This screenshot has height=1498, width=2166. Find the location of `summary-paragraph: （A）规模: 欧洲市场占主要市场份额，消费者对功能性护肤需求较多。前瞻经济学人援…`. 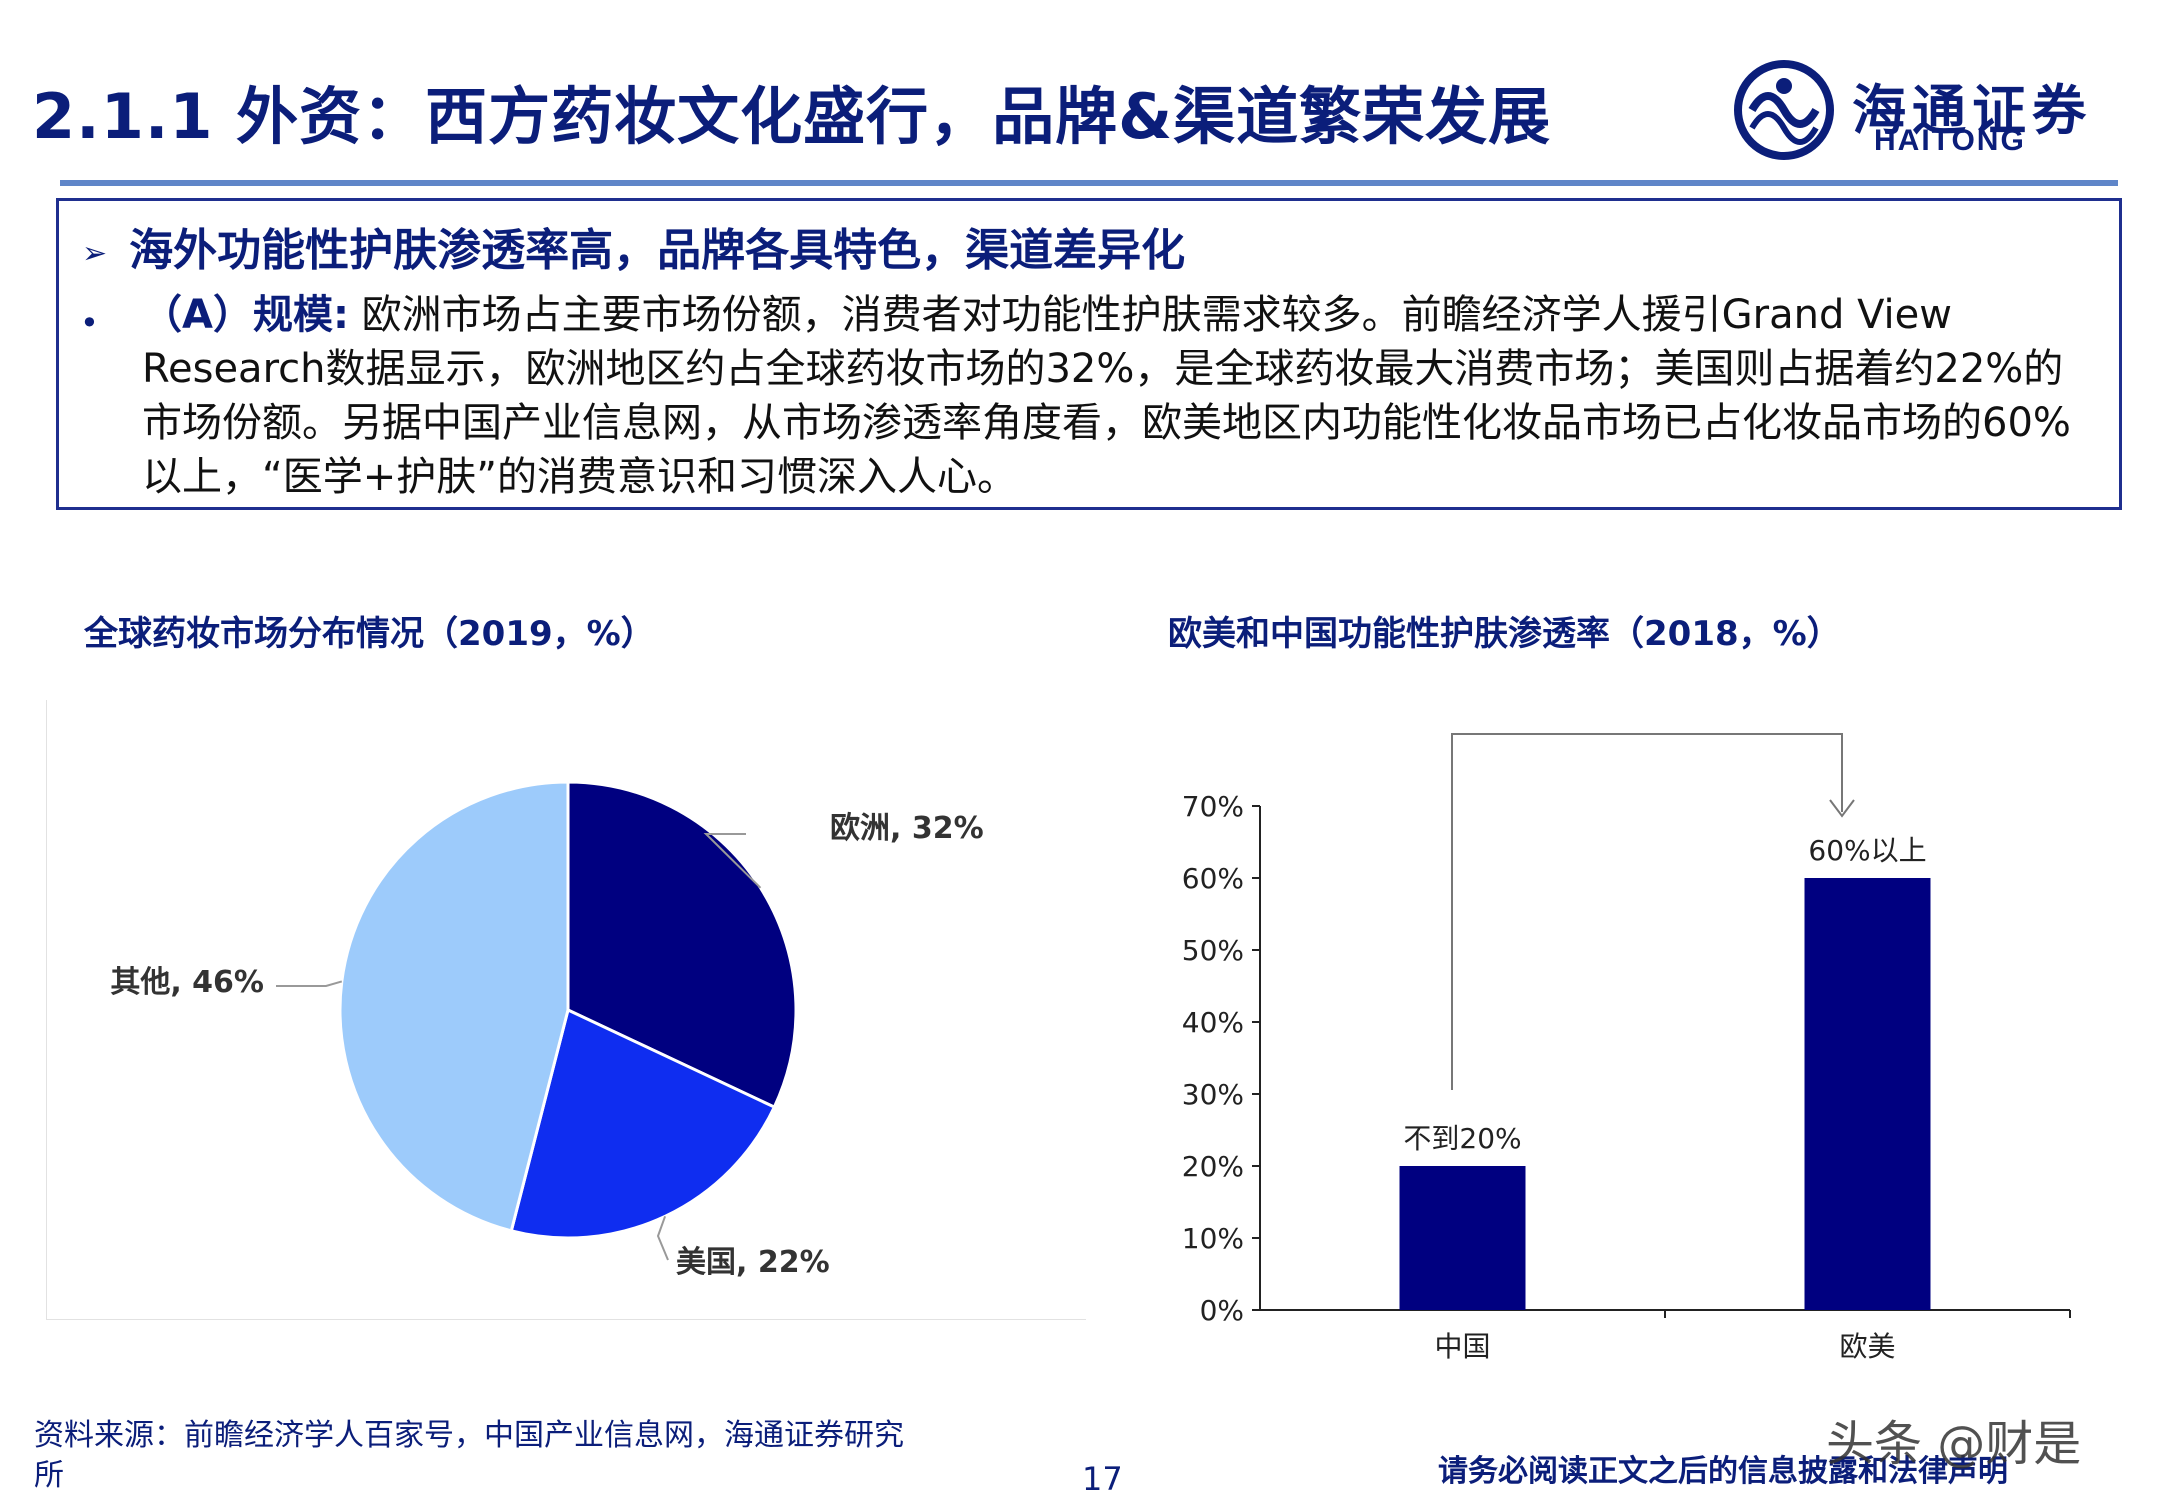

summary-paragraph: （A）规模: 欧洲市场占主要市场份额，消费者对功能性护肤需求较多。前瞻经济学人援… is located at coordinates (1117, 396).